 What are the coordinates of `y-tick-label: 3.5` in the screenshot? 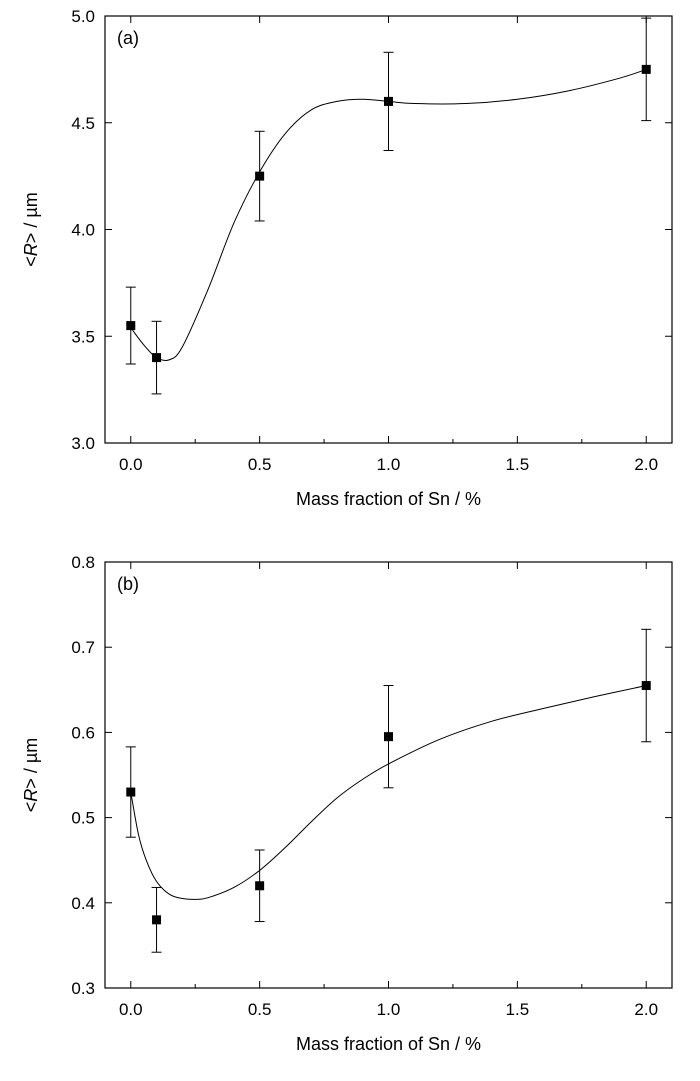 It's located at (83, 336).